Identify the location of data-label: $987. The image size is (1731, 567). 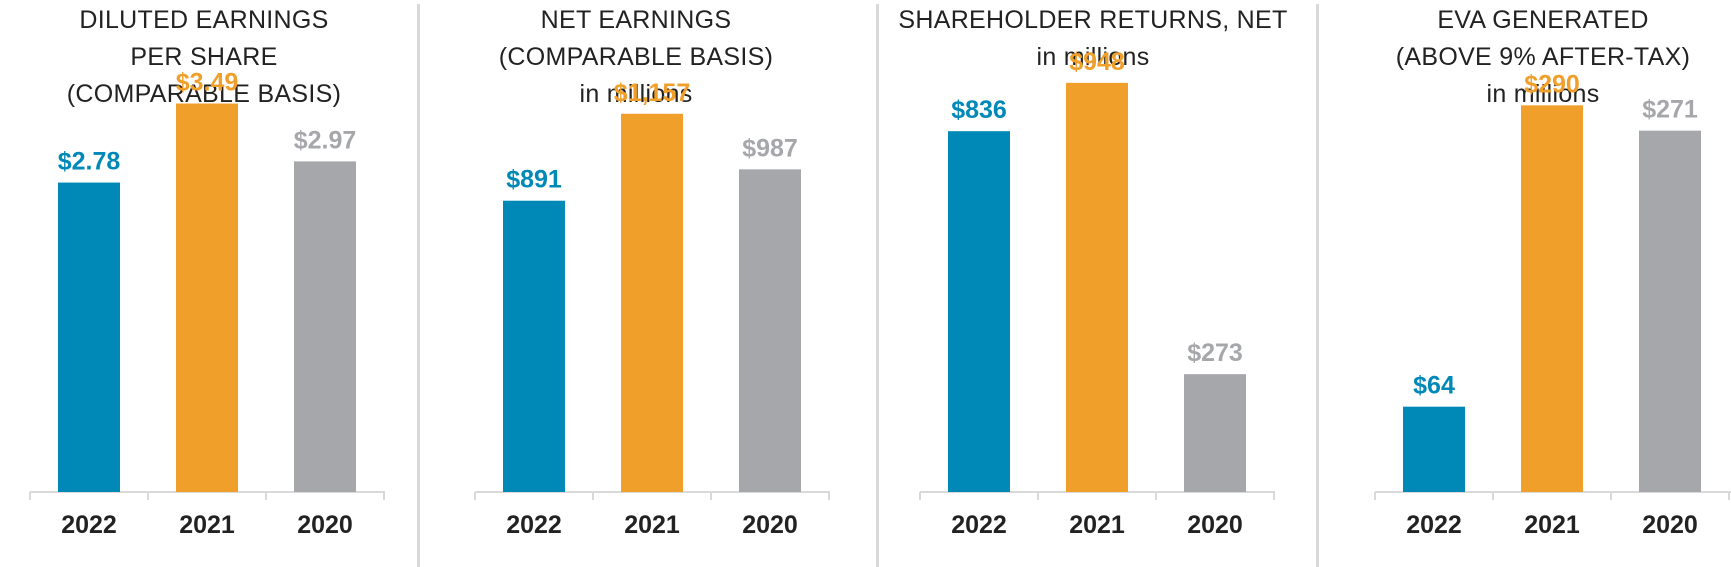
(770, 148).